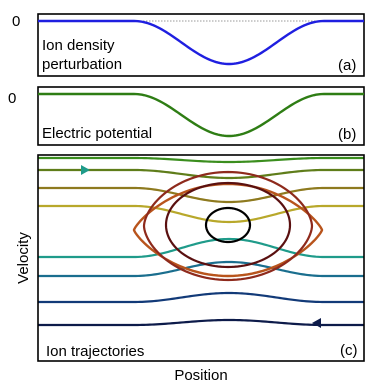  What do you see at coordinates (12, 98) in the screenshot?
I see `panel-b-zero-label: 0` at bounding box center [12, 98].